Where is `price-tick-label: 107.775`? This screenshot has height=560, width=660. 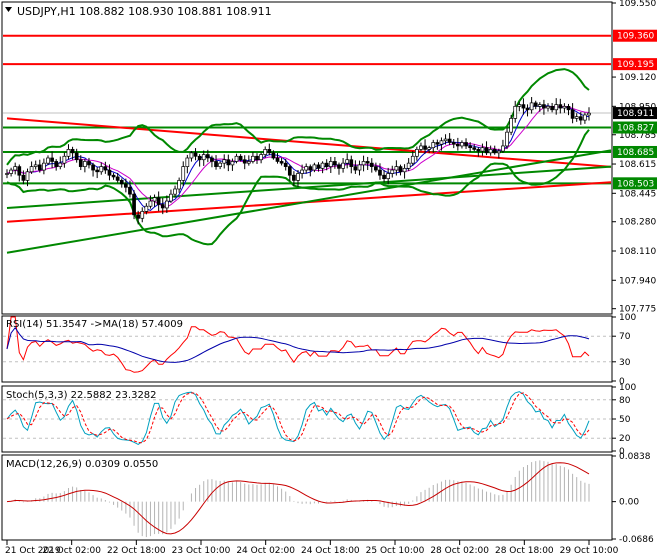 price-tick-label: 107.775 is located at coordinates (637, 310).